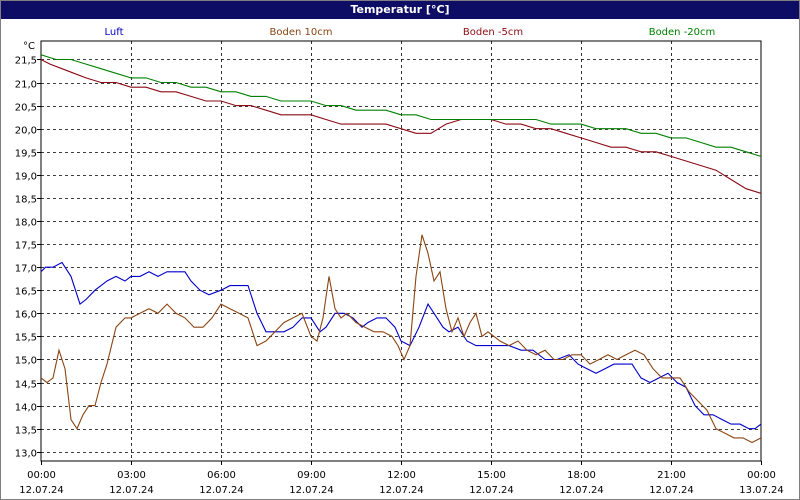  Describe the element at coordinates (26, 385) in the screenshot. I see `y-tick-label: 14,5` at that location.